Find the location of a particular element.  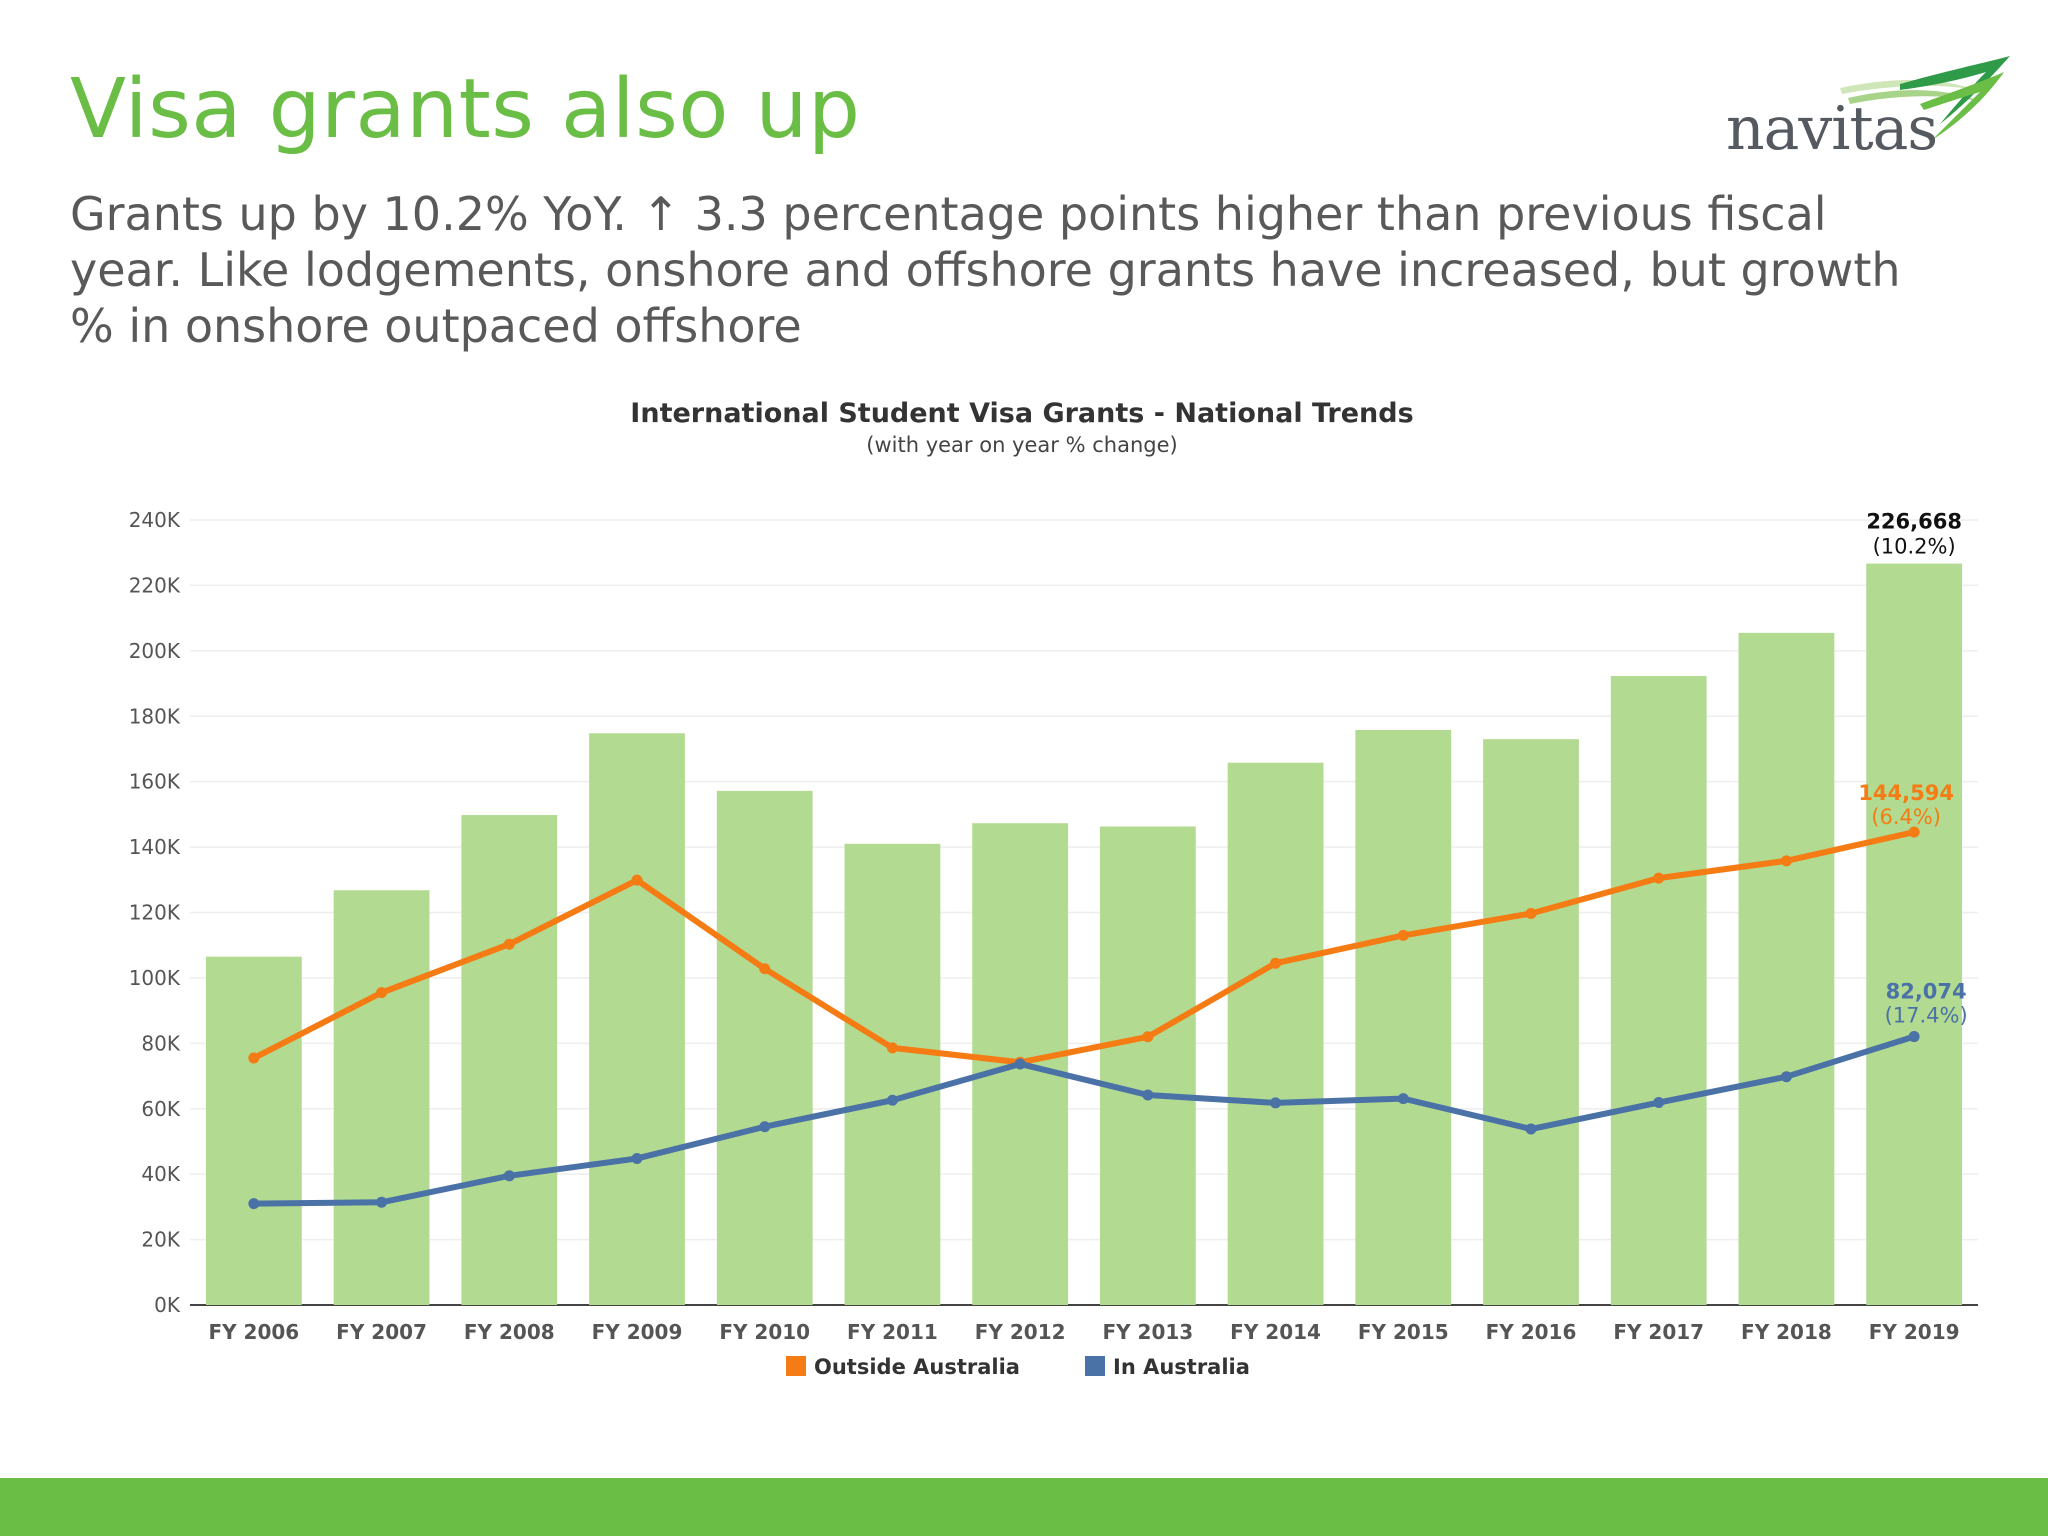

legend-label: Outside Australia is located at coordinates (917, 1367).